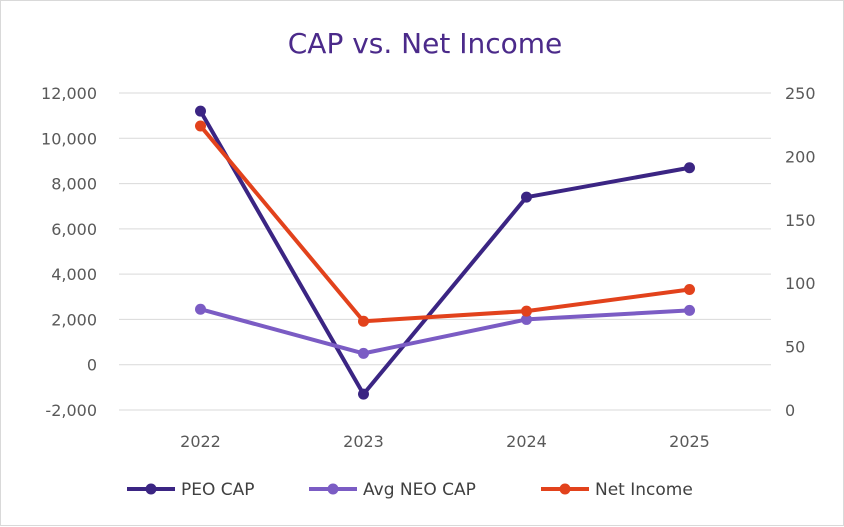 The width and height of the screenshot is (844, 527). I want to click on x-tick-label: 2023, so click(363, 441).